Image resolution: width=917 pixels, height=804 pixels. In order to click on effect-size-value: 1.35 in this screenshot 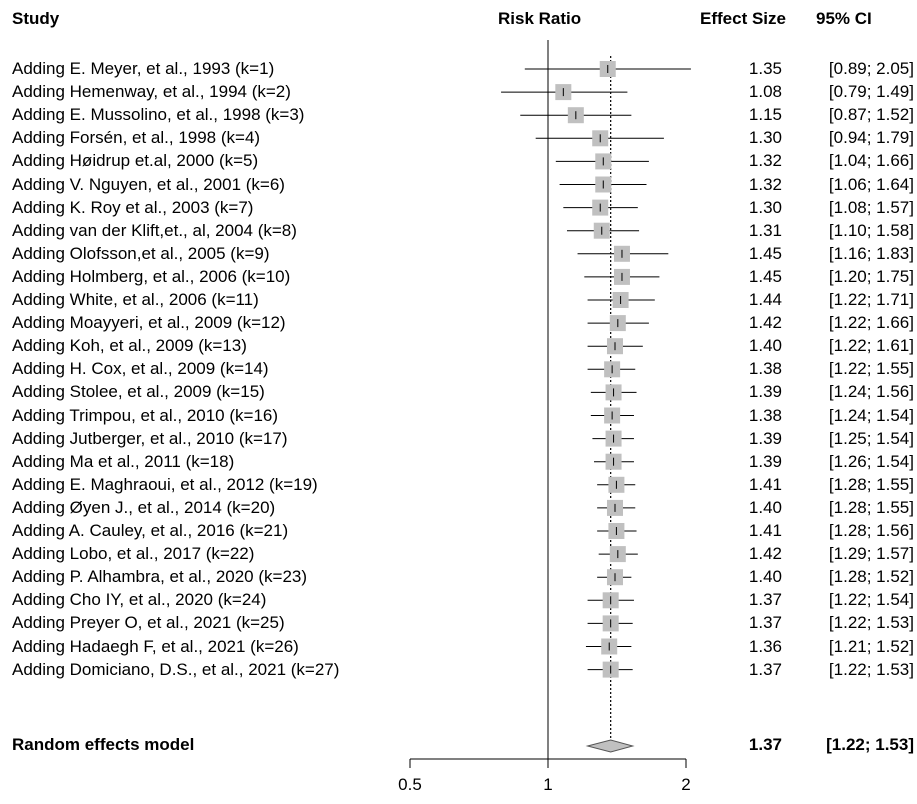, I will do `click(765, 68)`.